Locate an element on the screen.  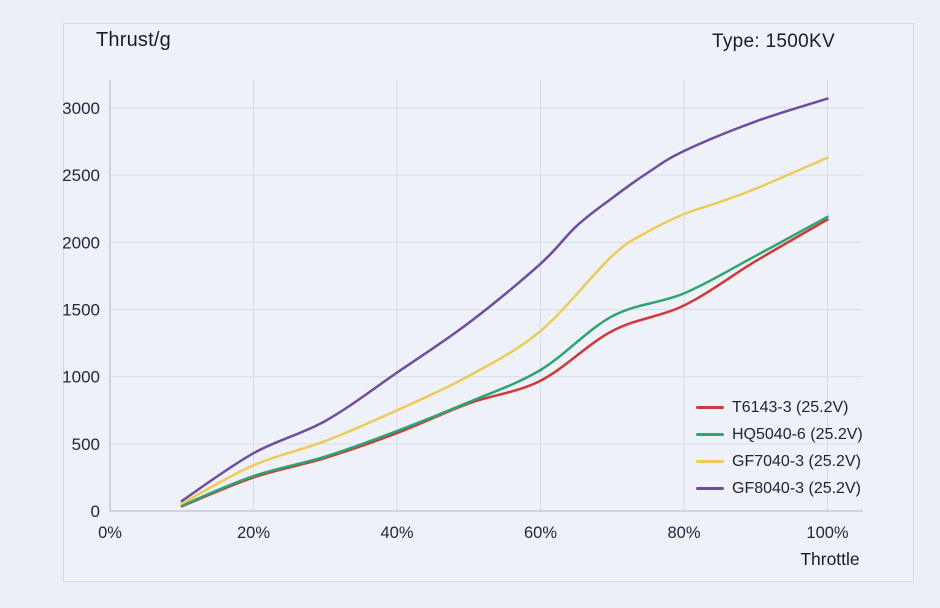
y-tick-label: 1500 is located at coordinates (81, 310).